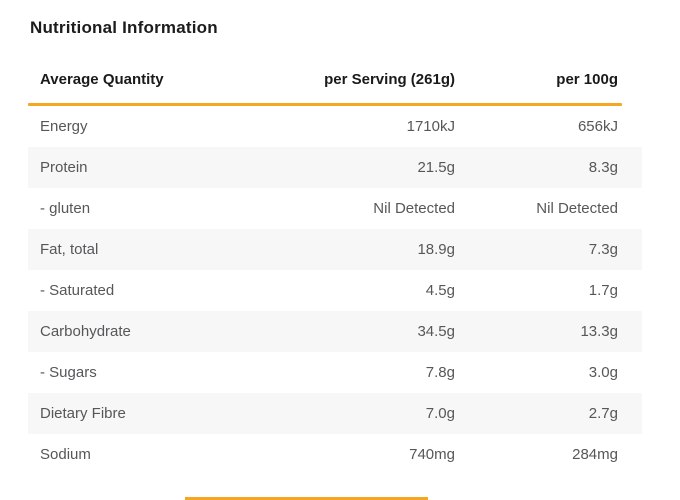  Describe the element at coordinates (440, 290) in the screenshot. I see `row-per-serving-value: 4.5g` at that location.